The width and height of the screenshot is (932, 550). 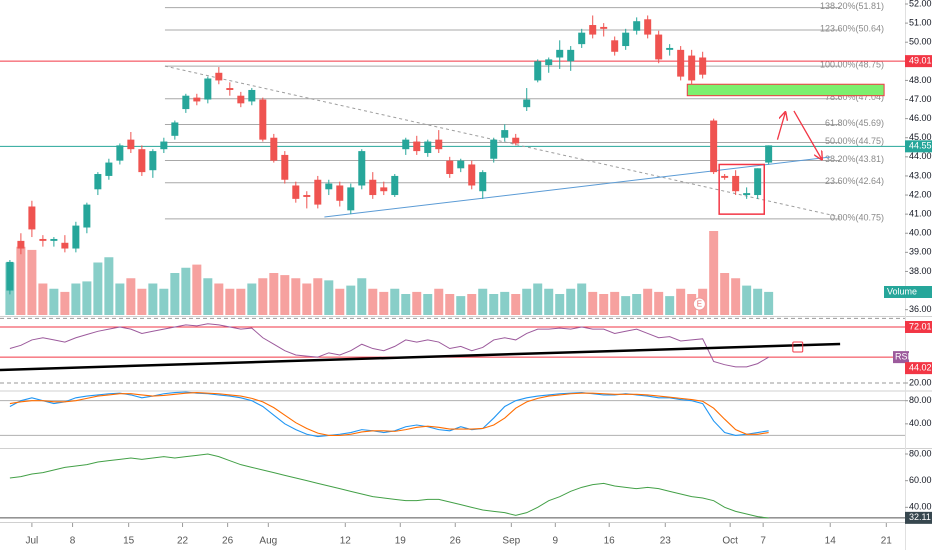 What do you see at coordinates (920, 423) in the screenshot?
I see `y-tick-label: 40.00` at bounding box center [920, 423].